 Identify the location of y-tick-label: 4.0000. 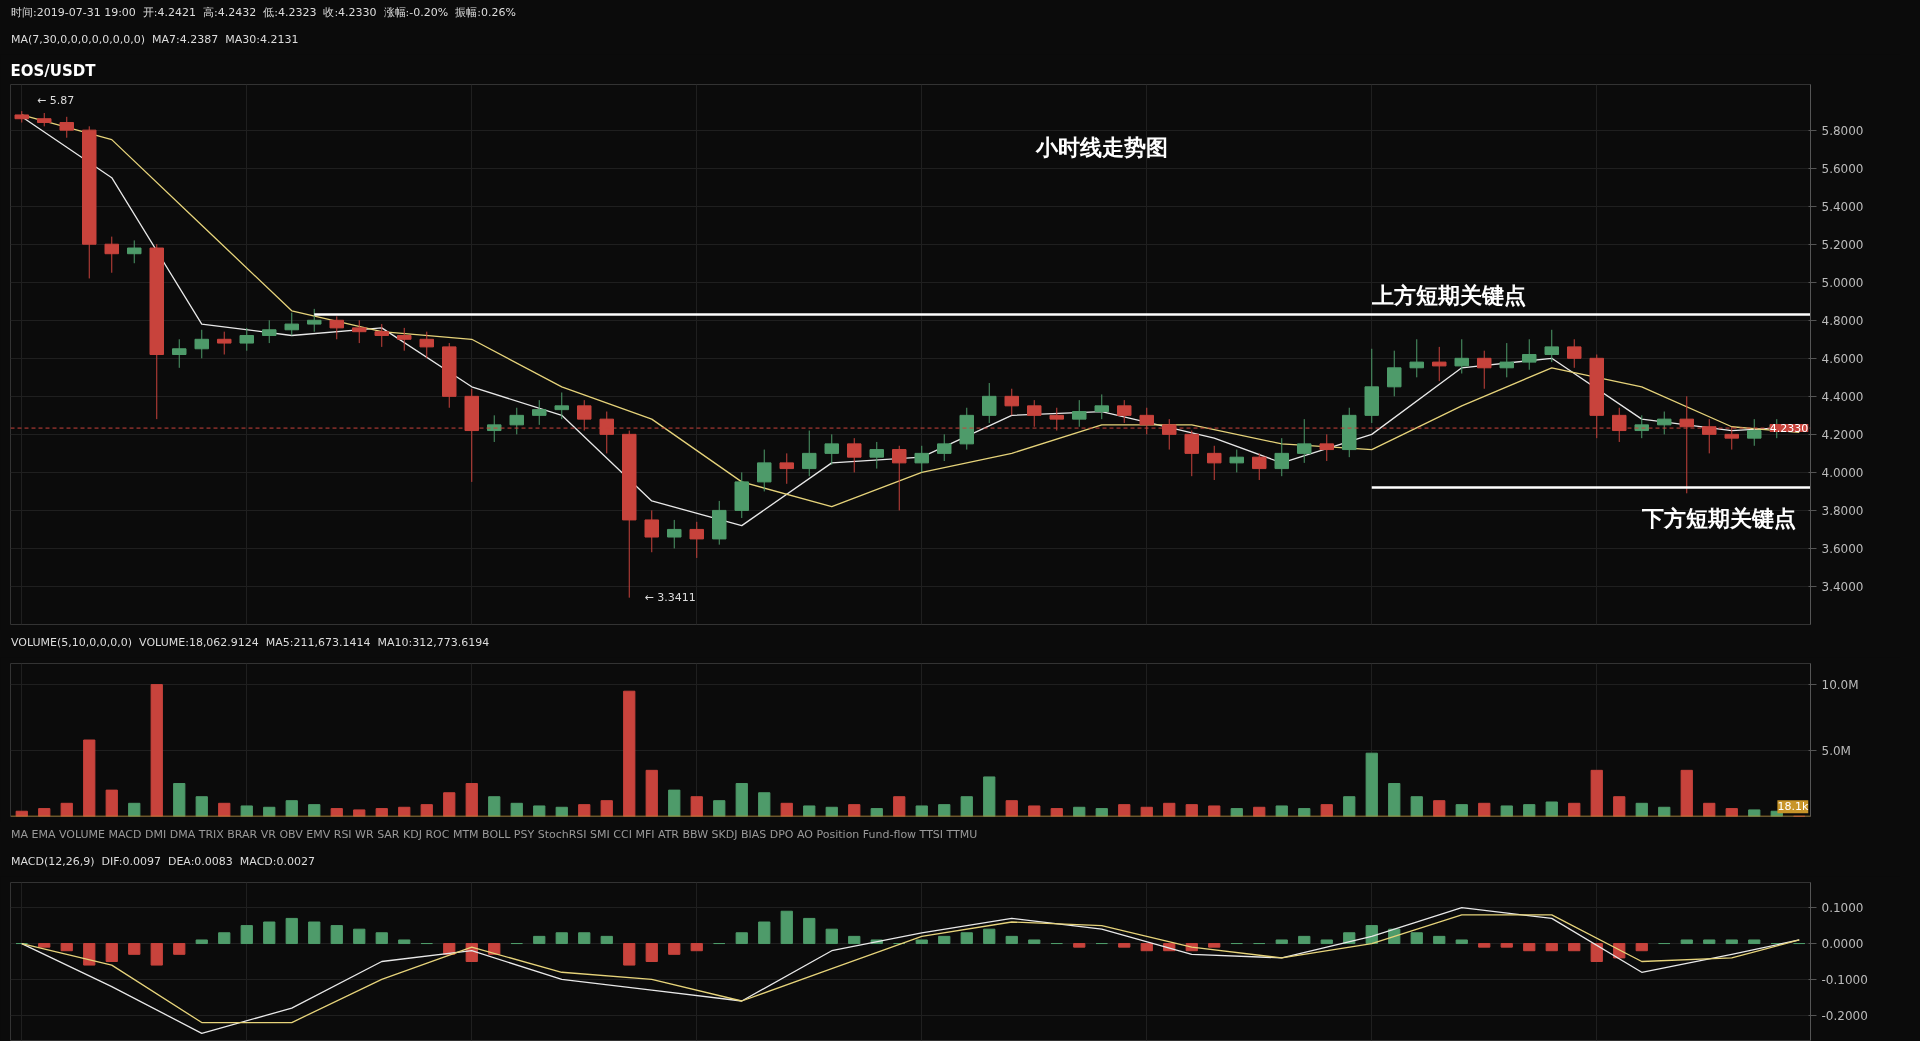
(1842, 472).